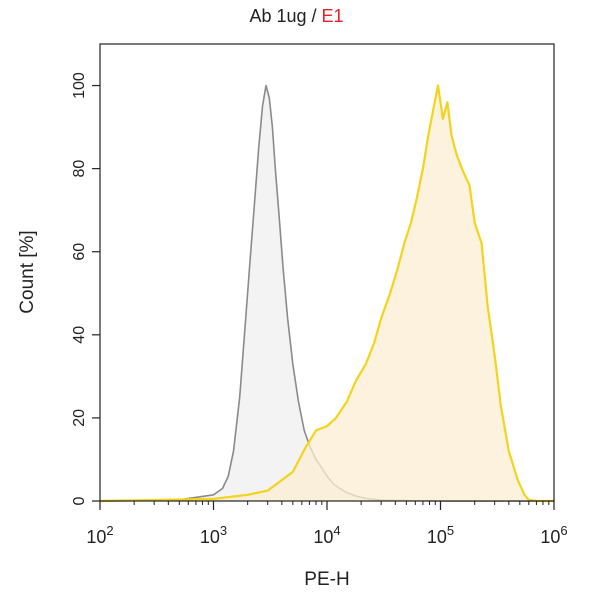 This screenshot has height=600, width=593. What do you see at coordinates (85, 288) in the screenshot?
I see `y-axis-ticks: 0 20 40 60 80 100` at bounding box center [85, 288].